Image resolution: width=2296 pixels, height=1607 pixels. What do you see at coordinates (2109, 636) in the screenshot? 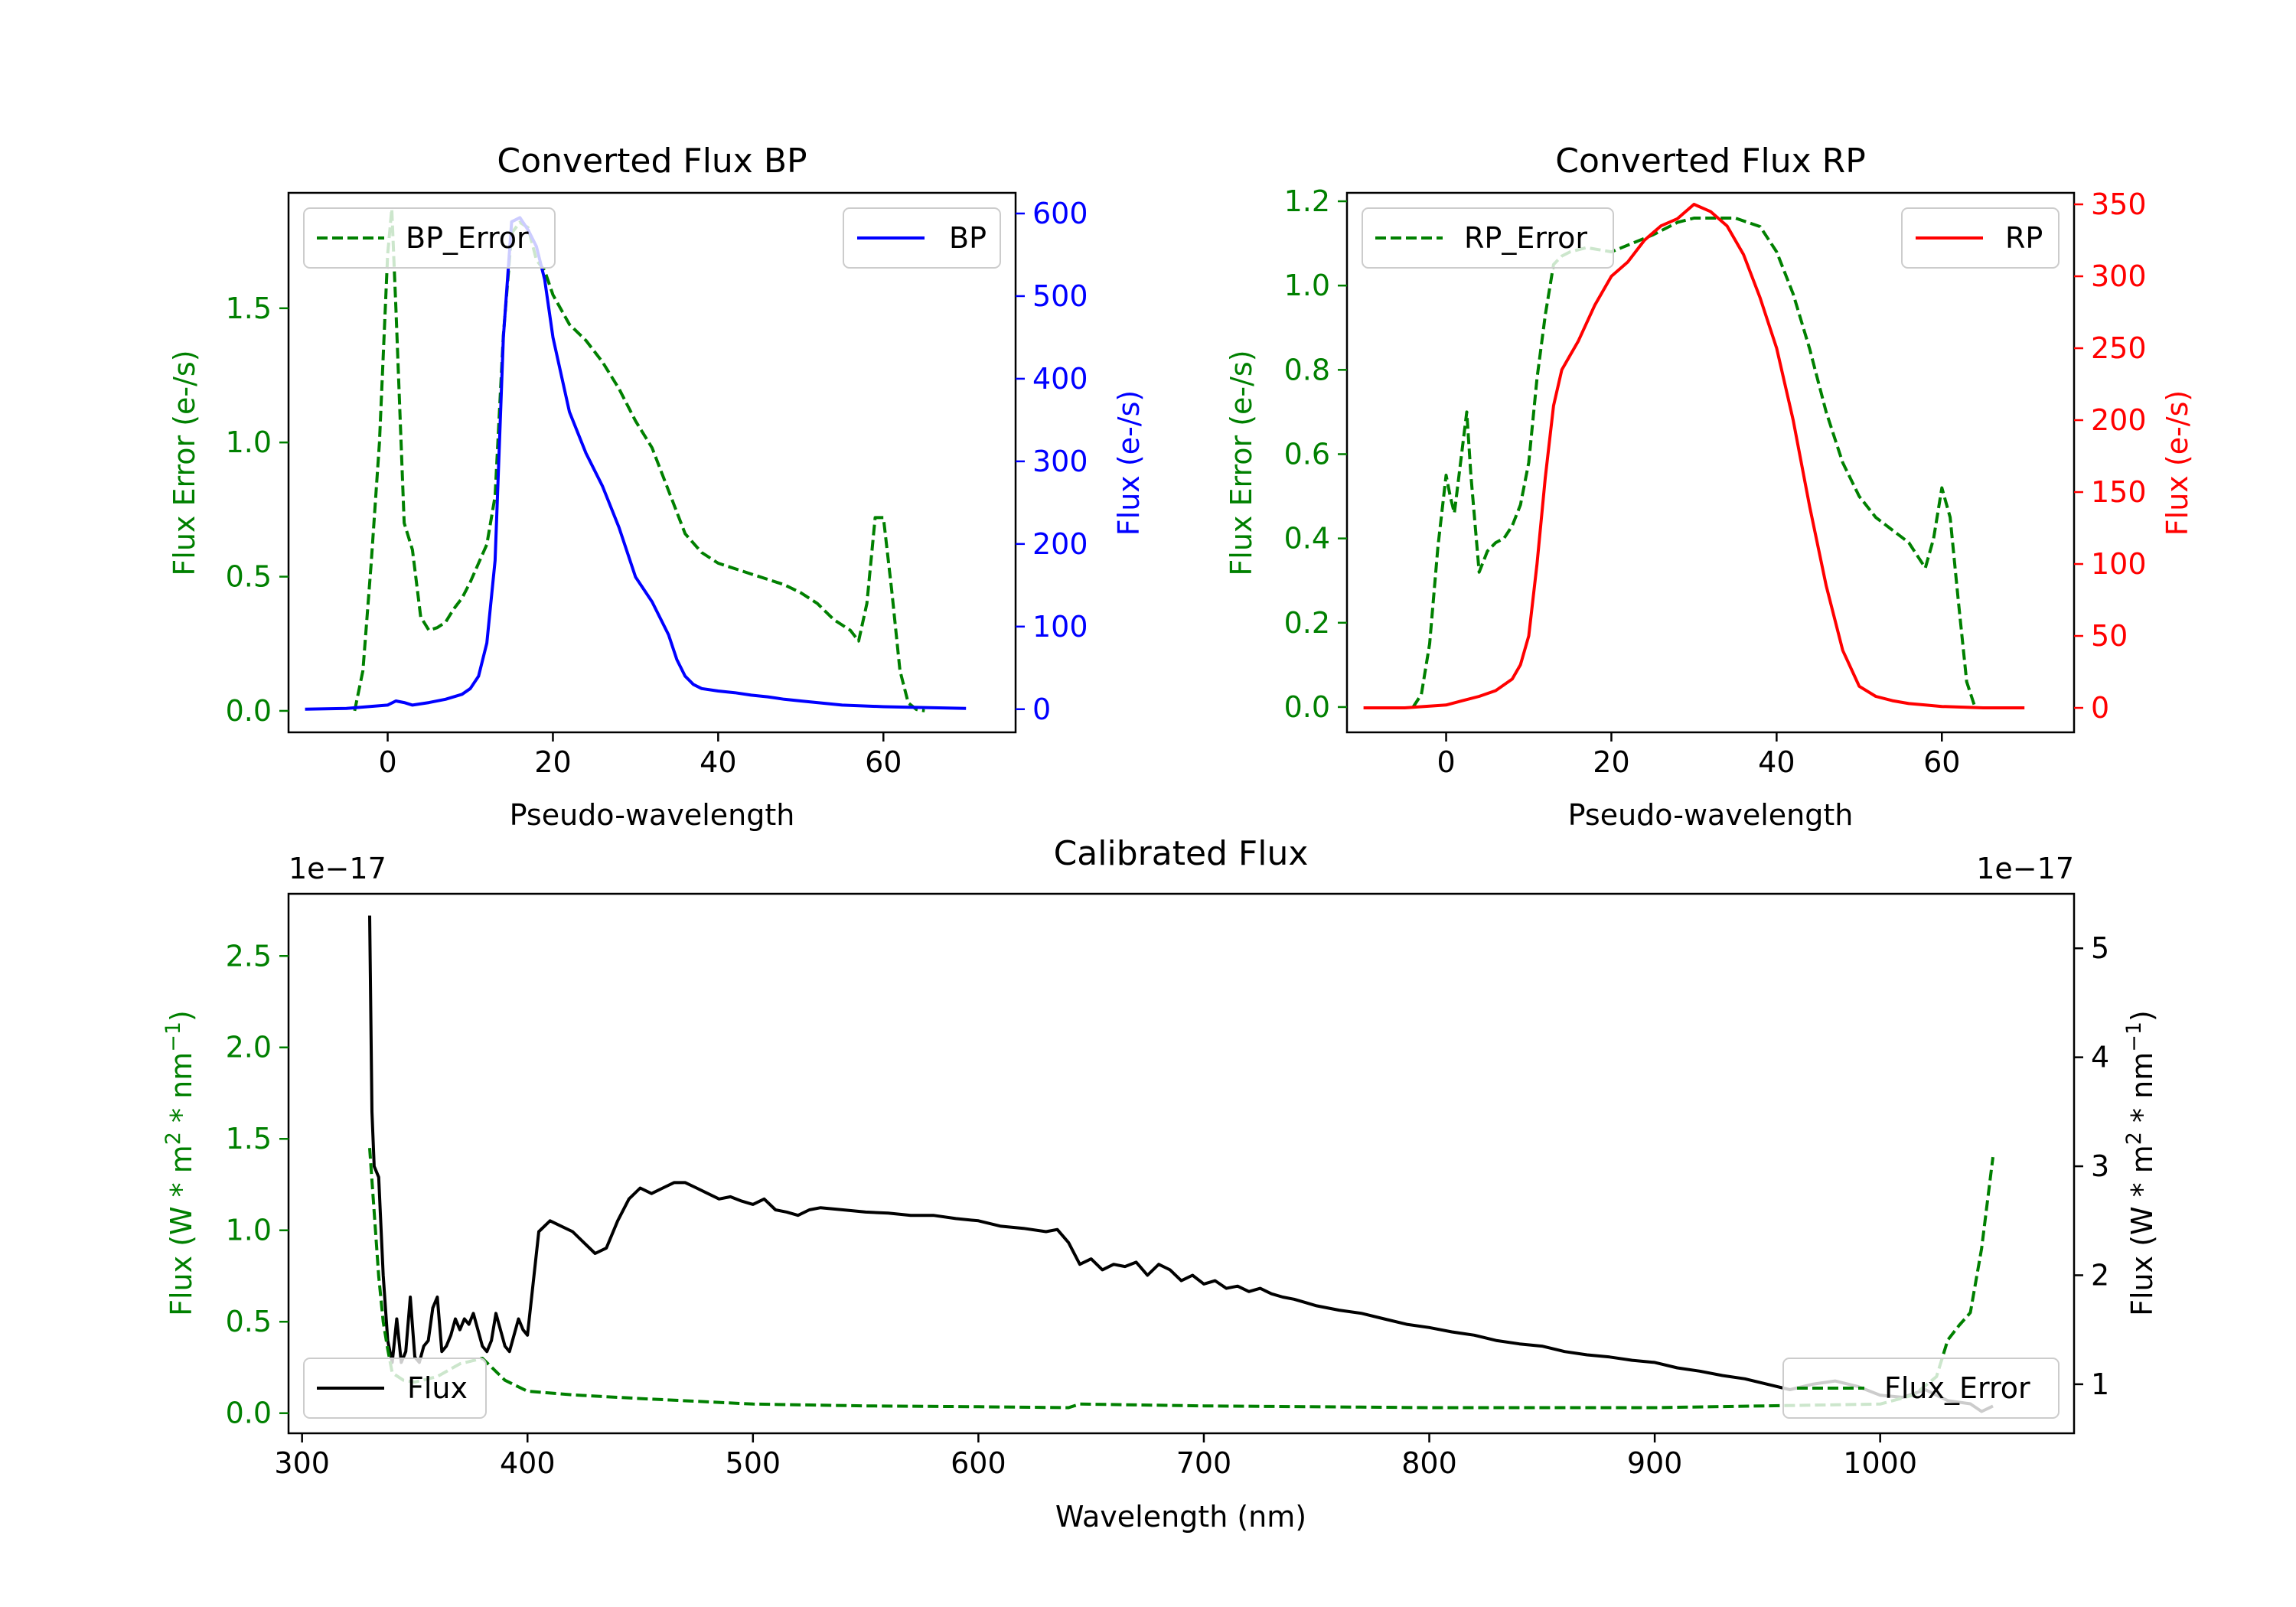
I see `right-tick-label: 50` at bounding box center [2109, 636].